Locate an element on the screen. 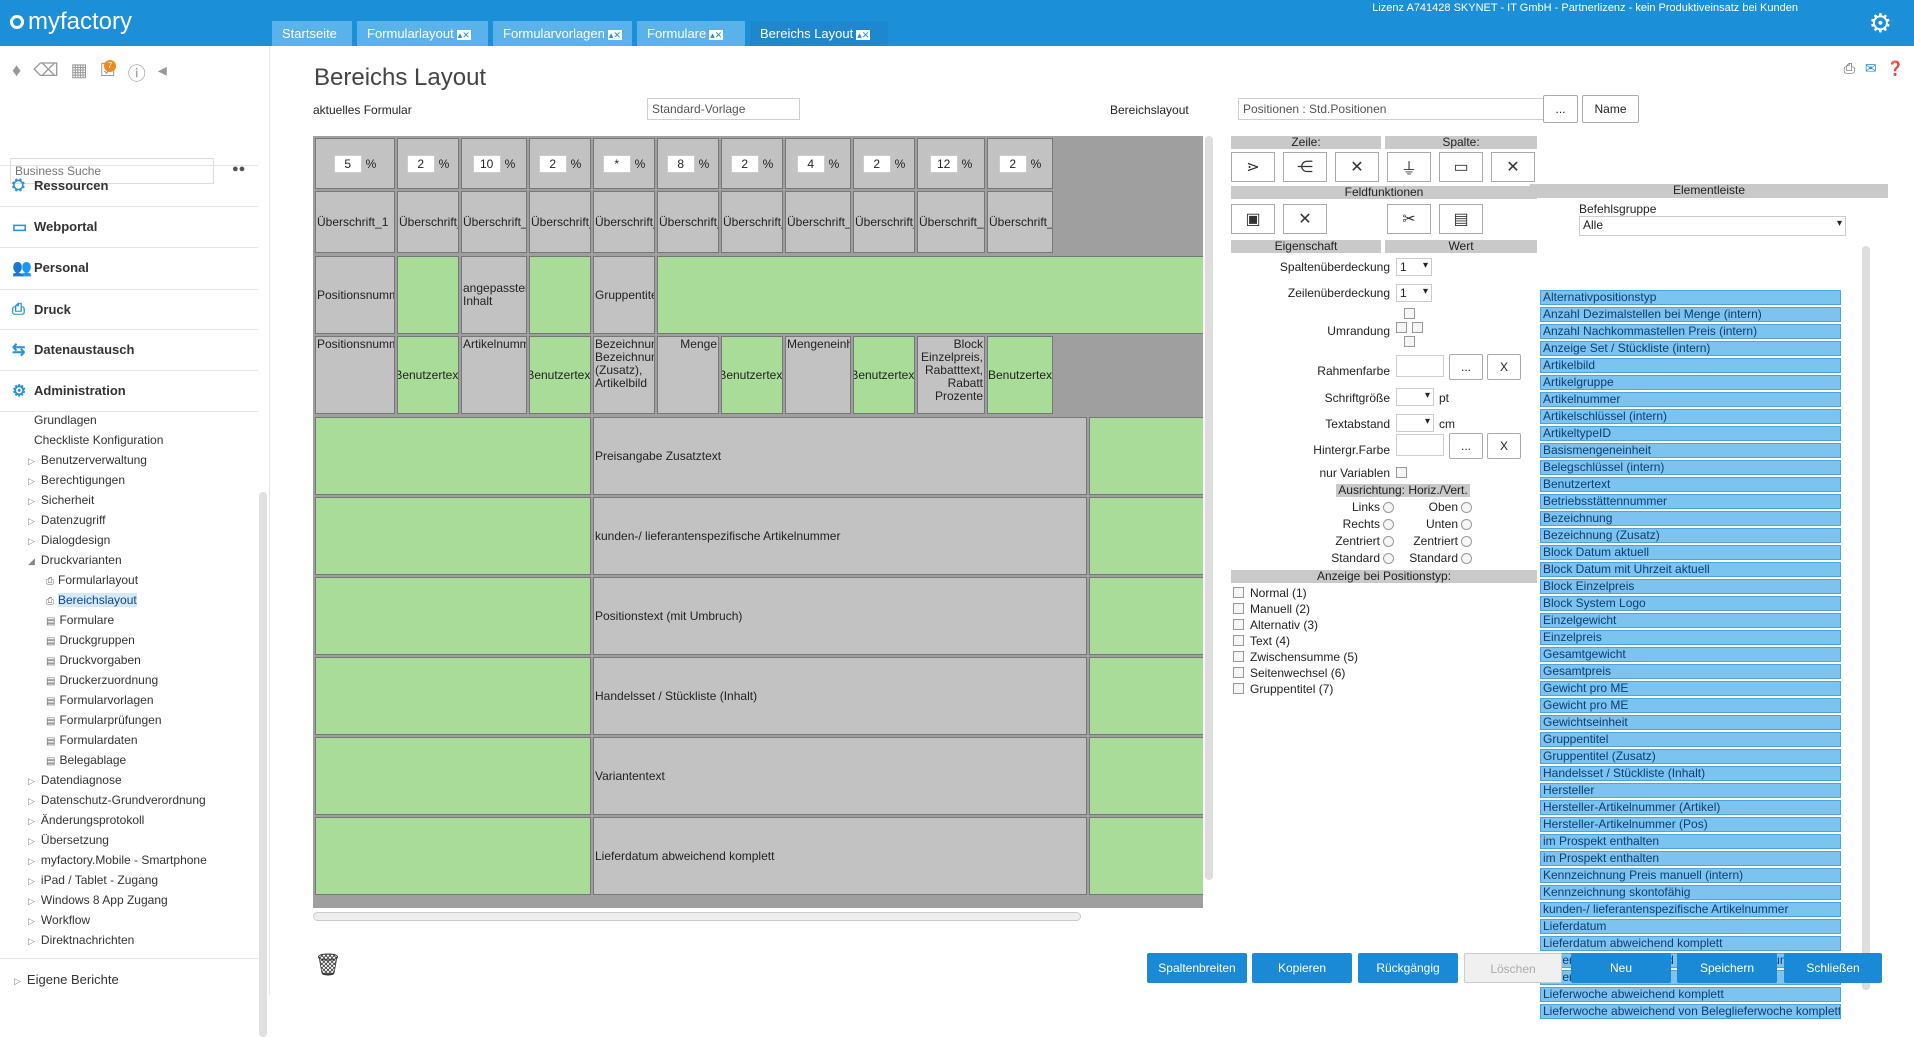 This screenshot has width=1914, height=1037. row4-cell: Benutzertext is located at coordinates (752, 375).